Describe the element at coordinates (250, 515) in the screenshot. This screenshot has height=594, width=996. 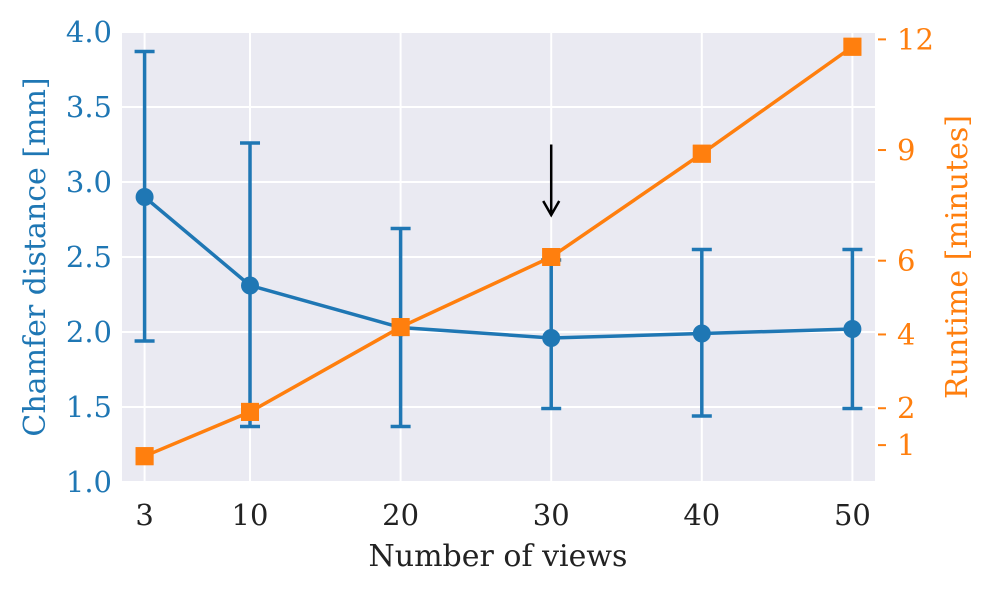
I see `x-tick-label: 10` at that location.